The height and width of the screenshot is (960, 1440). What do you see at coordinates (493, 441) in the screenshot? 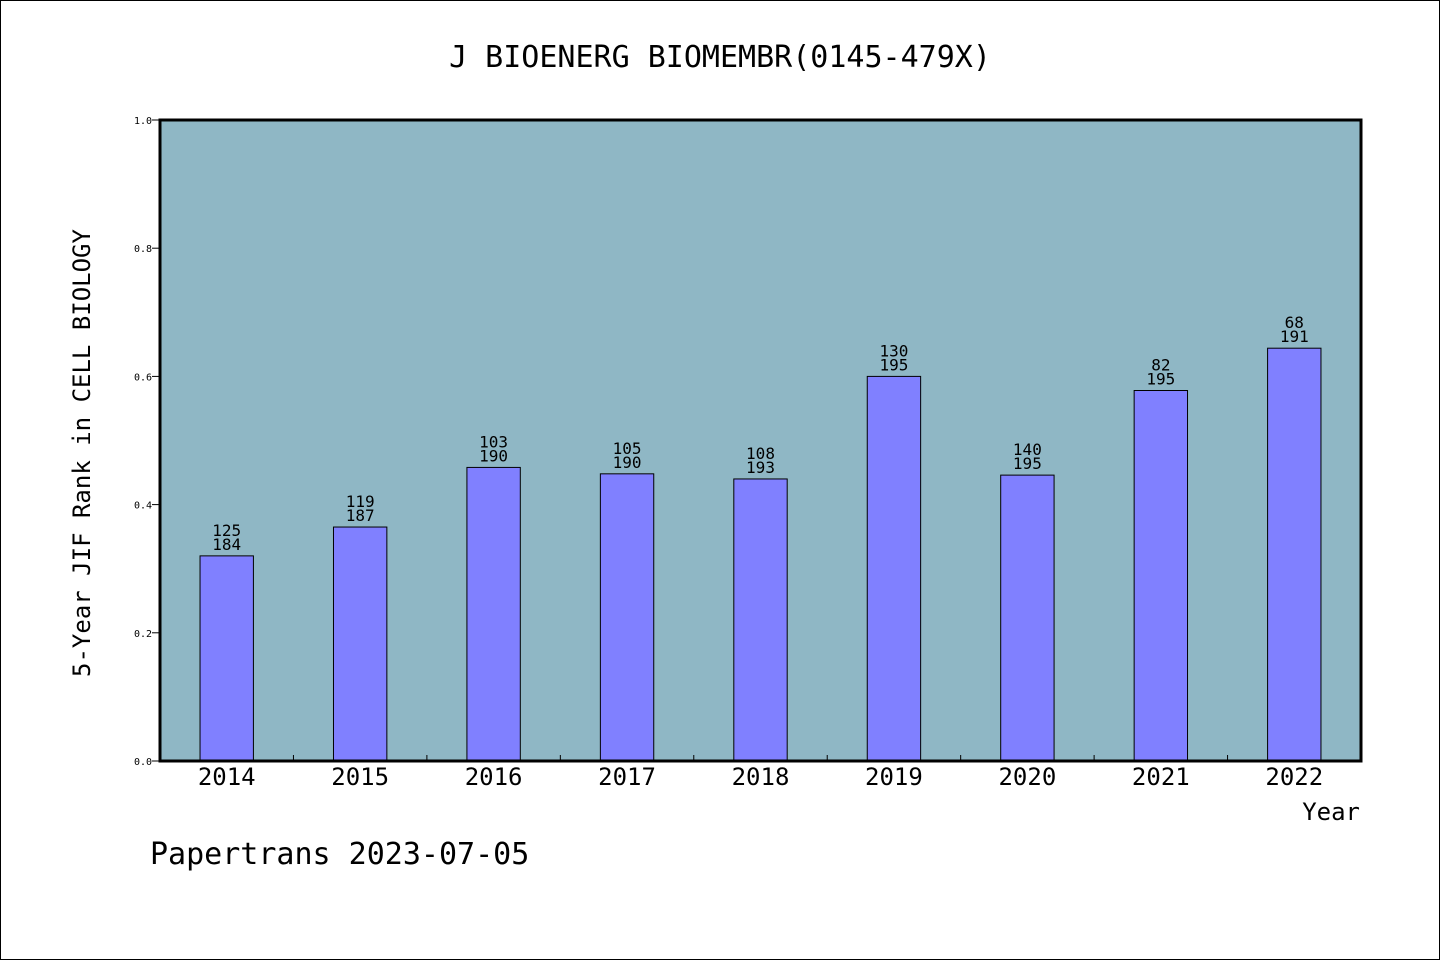
I see `bar-rank-label: 103` at bounding box center [493, 441].